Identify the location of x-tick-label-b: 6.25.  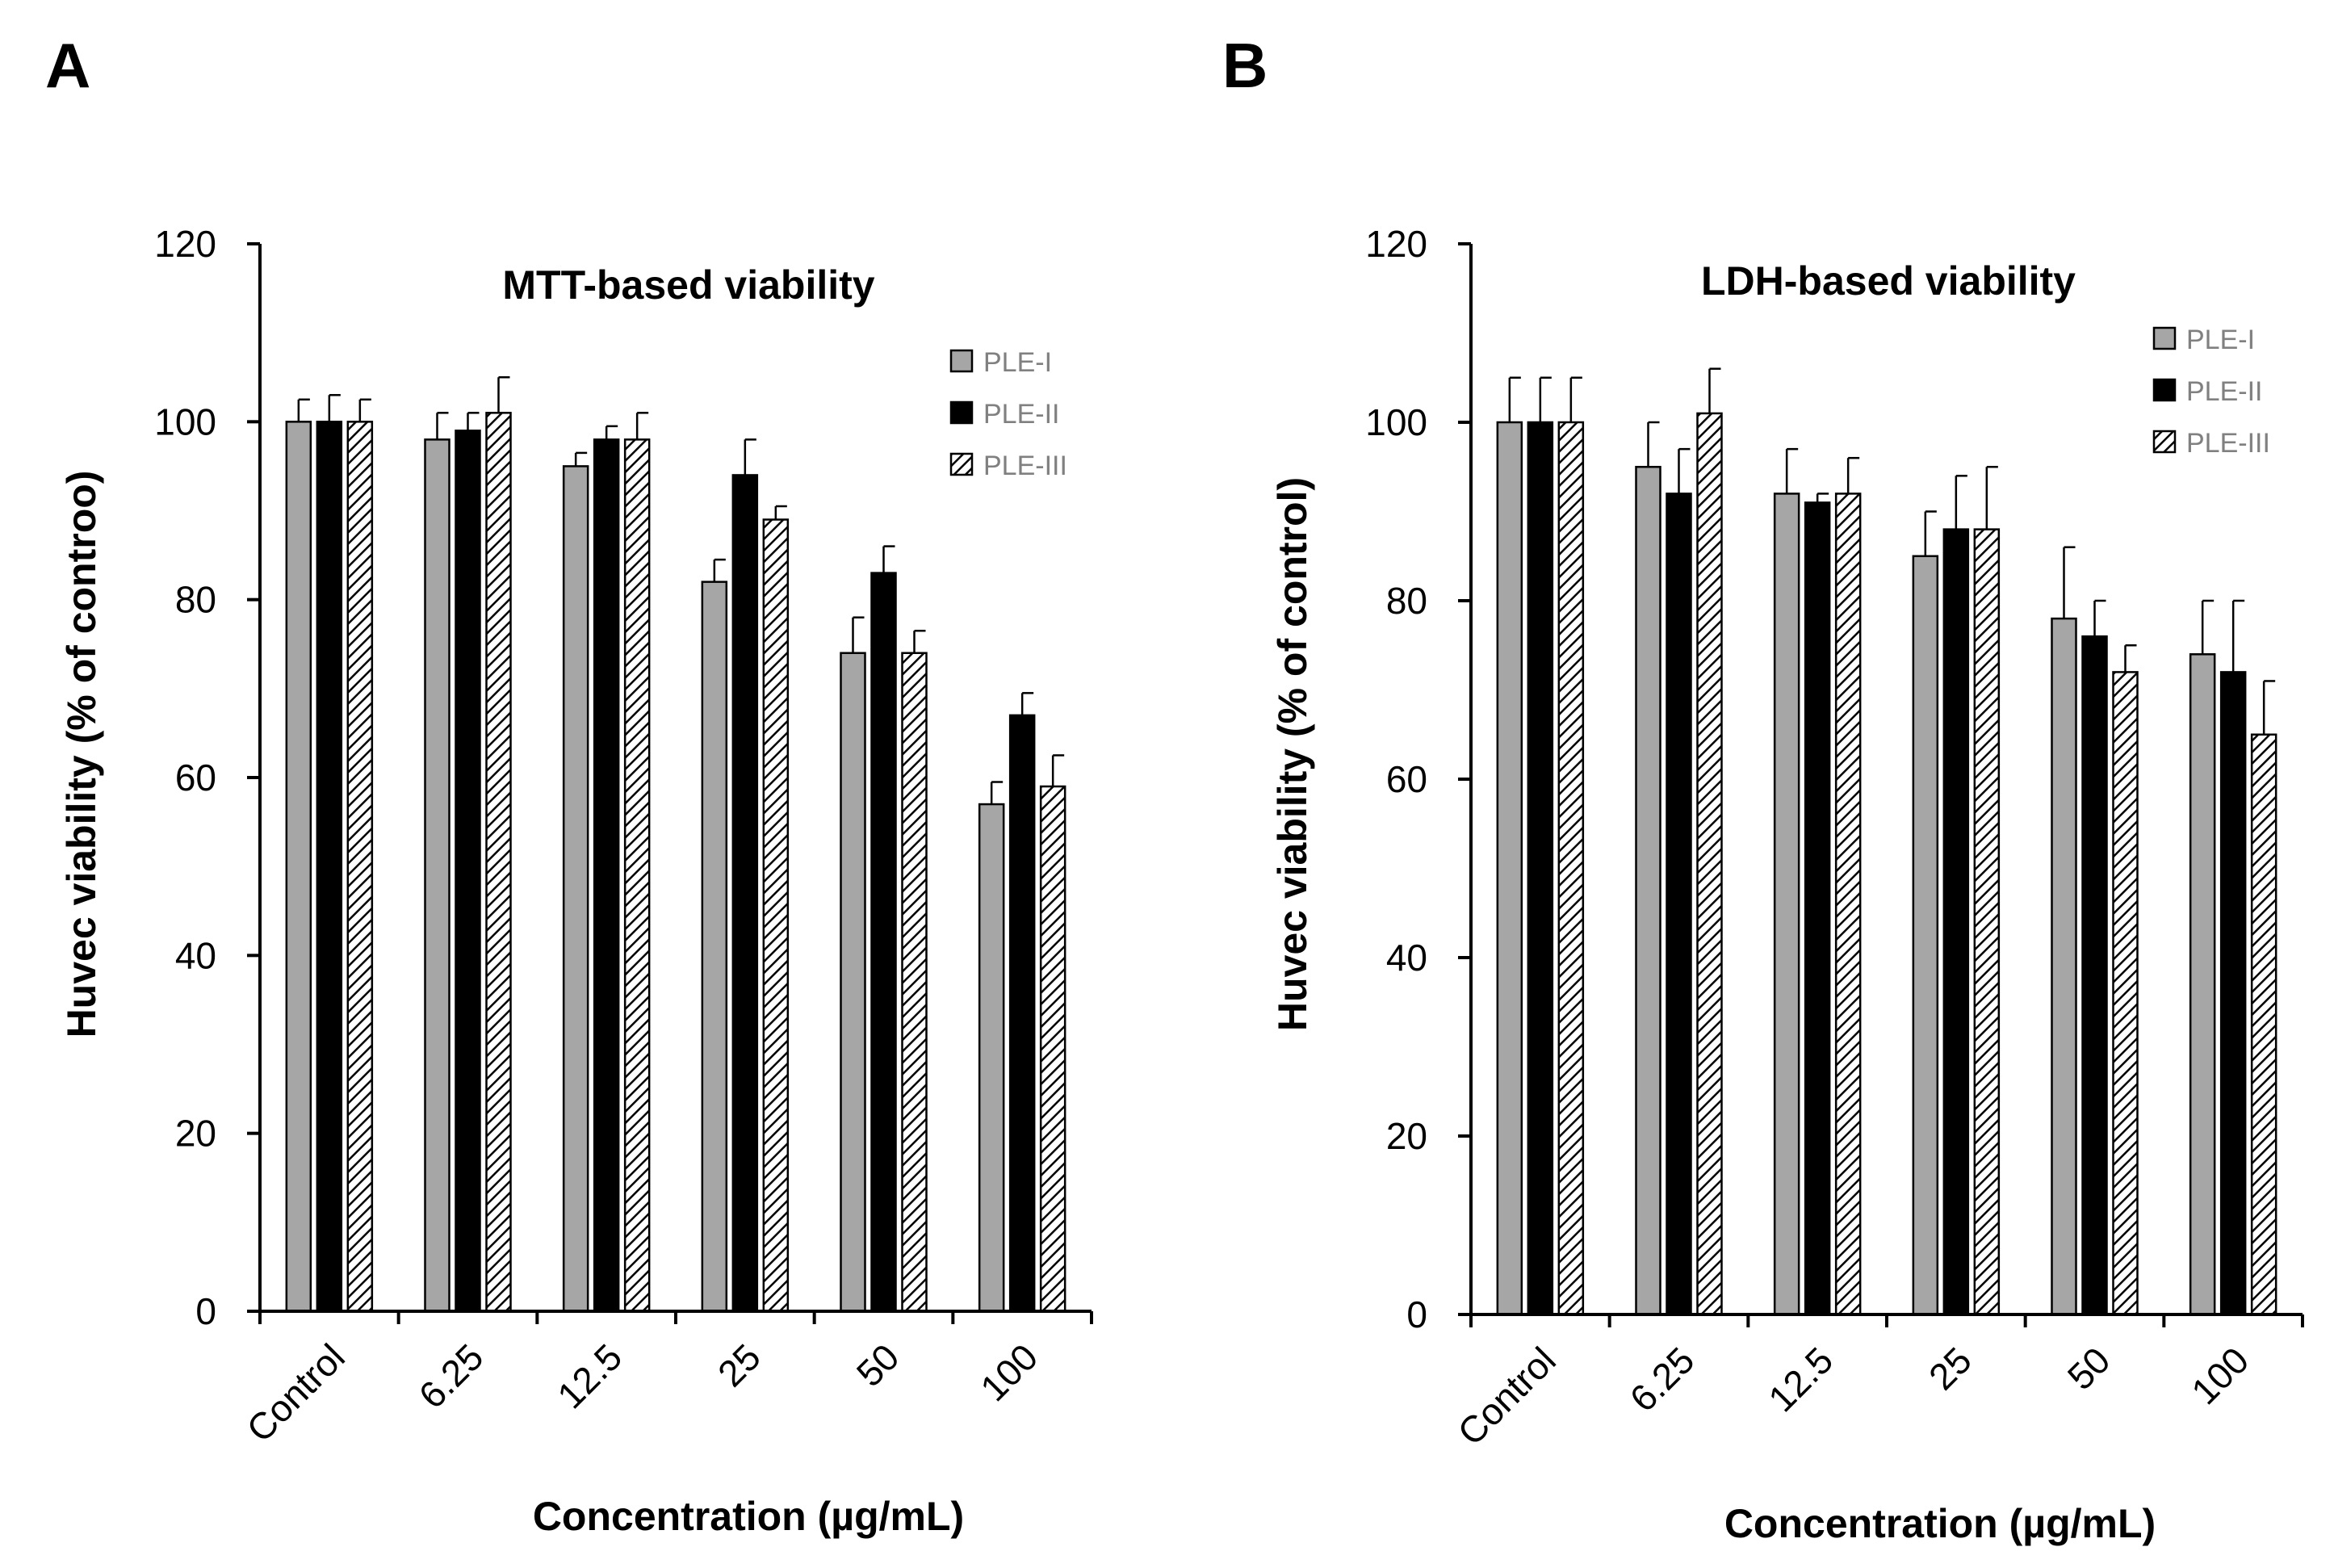
(1661, 1379).